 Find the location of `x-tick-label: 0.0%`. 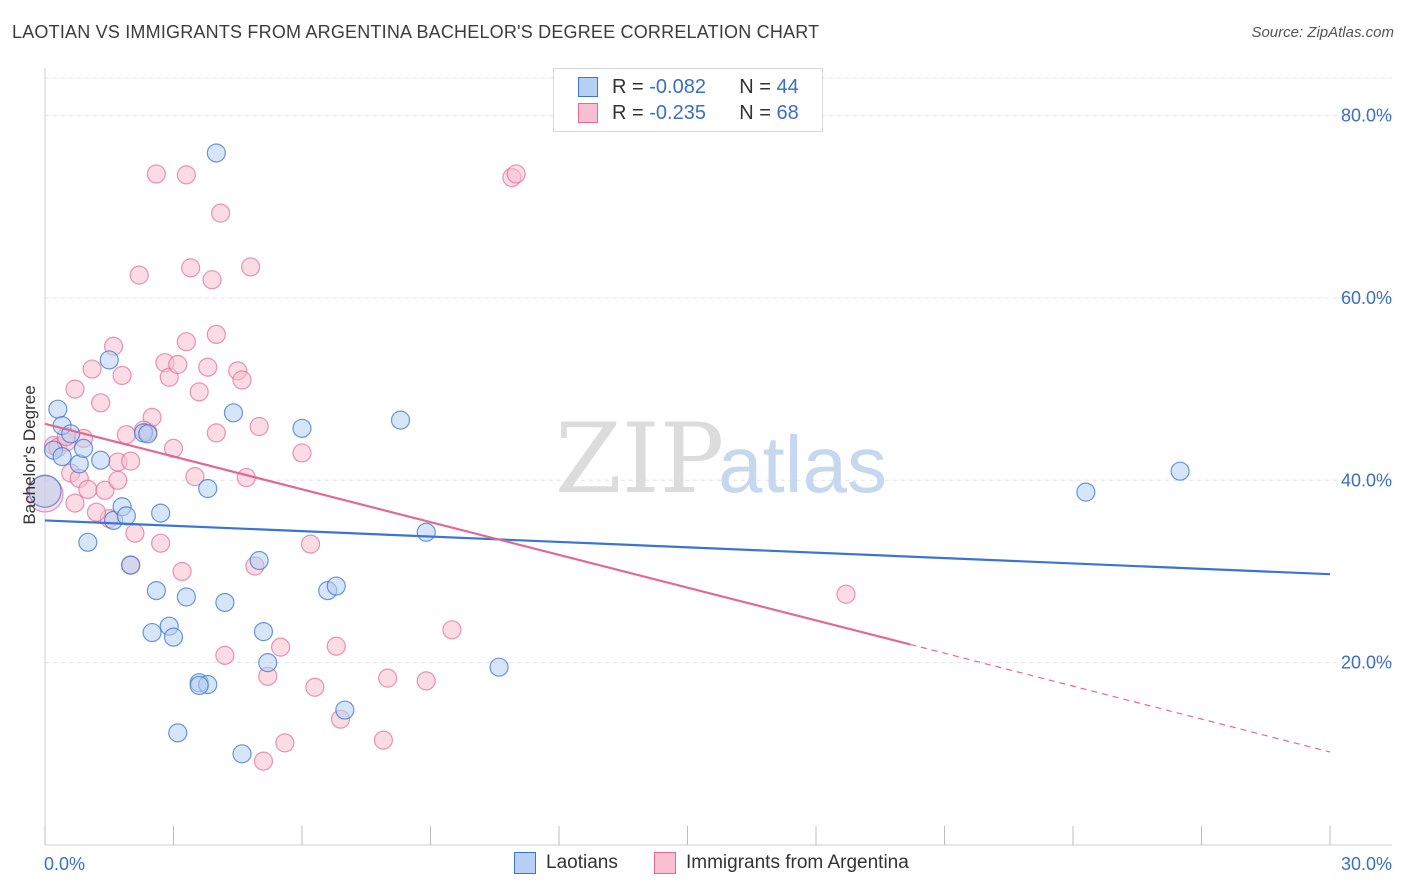

x-tick-label: 0.0% is located at coordinates (64, 864).